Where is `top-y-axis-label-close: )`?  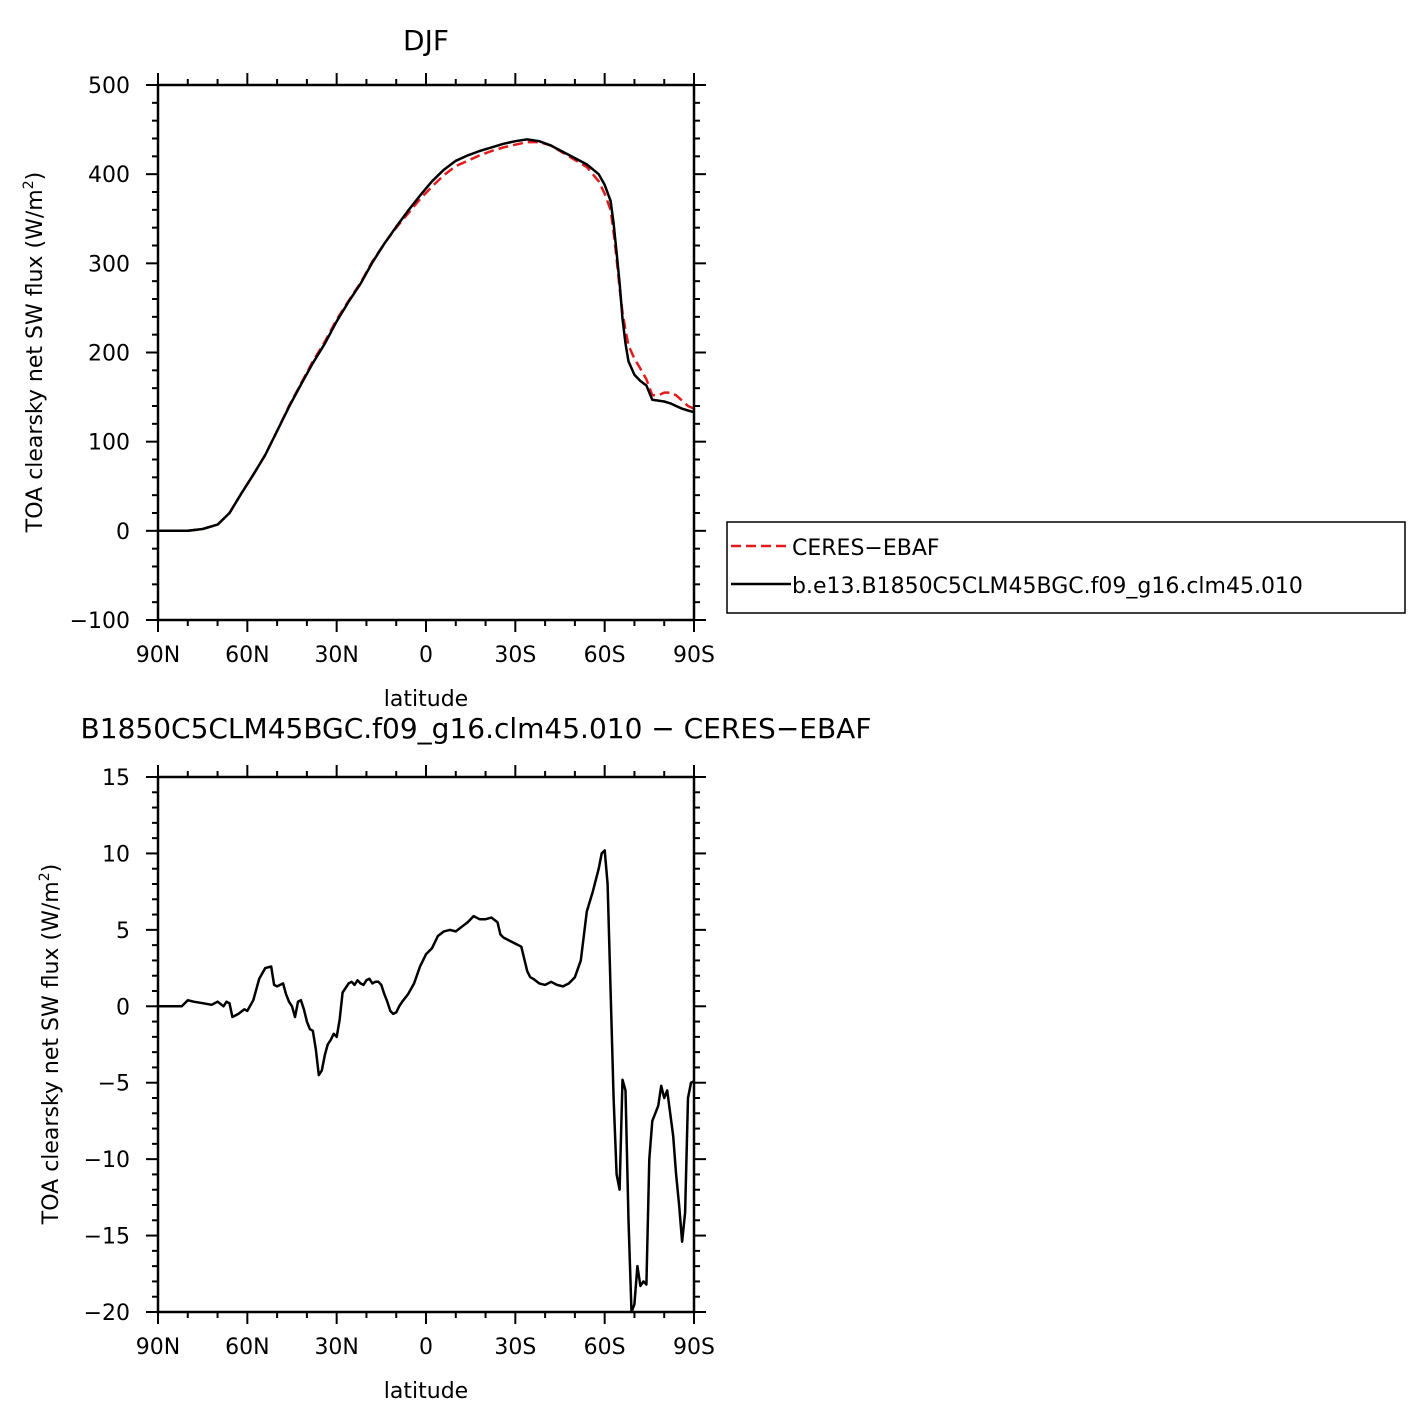 top-y-axis-label-close: ) is located at coordinates (35, 176).